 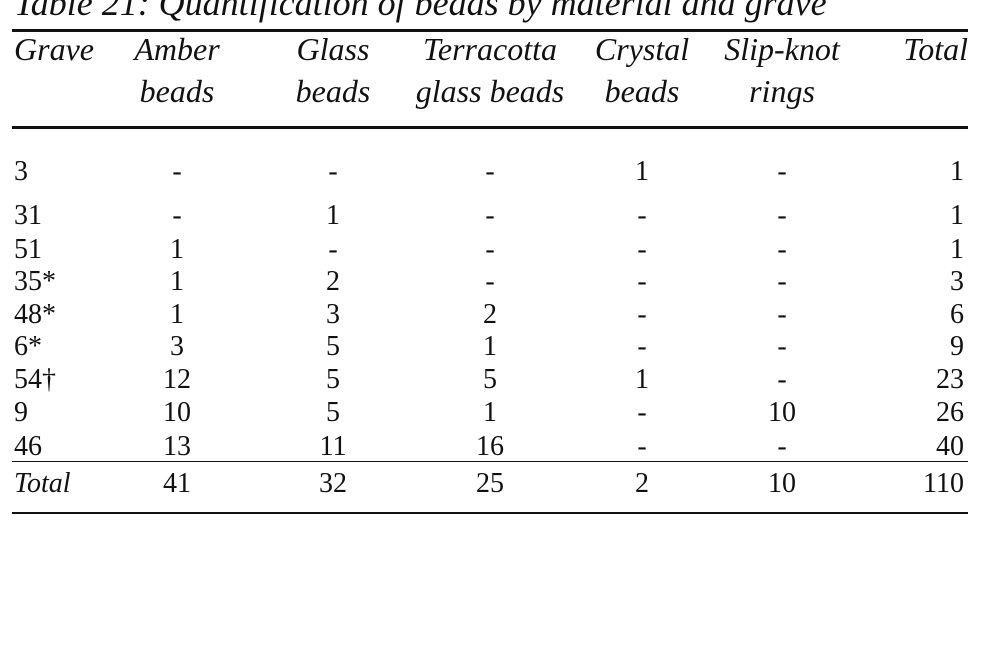 I want to click on table-row-cell: 54†, so click(x=35, y=379).